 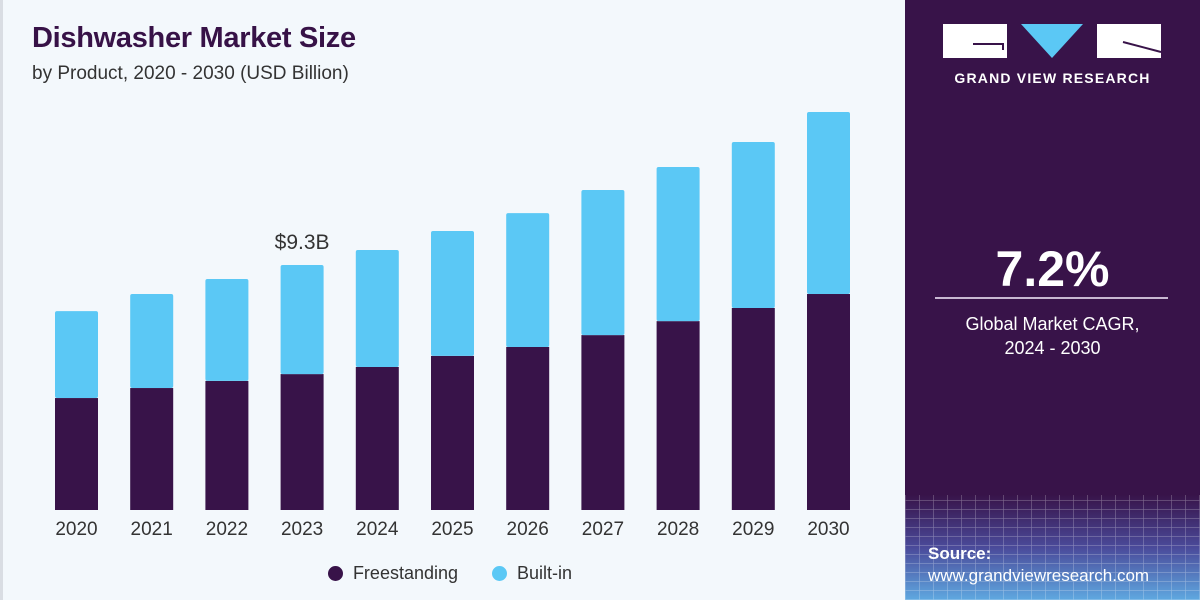 What do you see at coordinates (377, 308) in the screenshot?
I see `bar-built-in-2024` at bounding box center [377, 308].